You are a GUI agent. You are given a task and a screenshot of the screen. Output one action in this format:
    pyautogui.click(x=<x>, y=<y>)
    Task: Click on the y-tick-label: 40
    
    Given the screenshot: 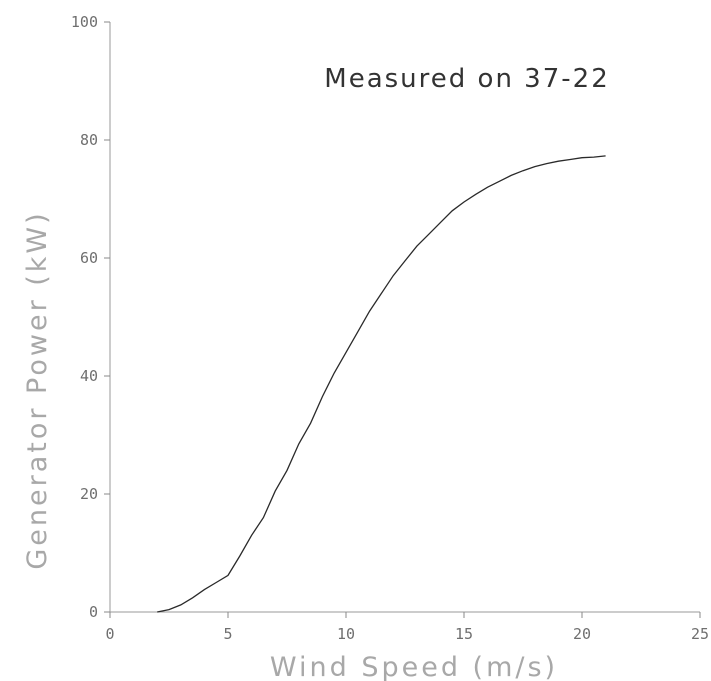 What is the action you would take?
    pyautogui.click(x=89, y=376)
    